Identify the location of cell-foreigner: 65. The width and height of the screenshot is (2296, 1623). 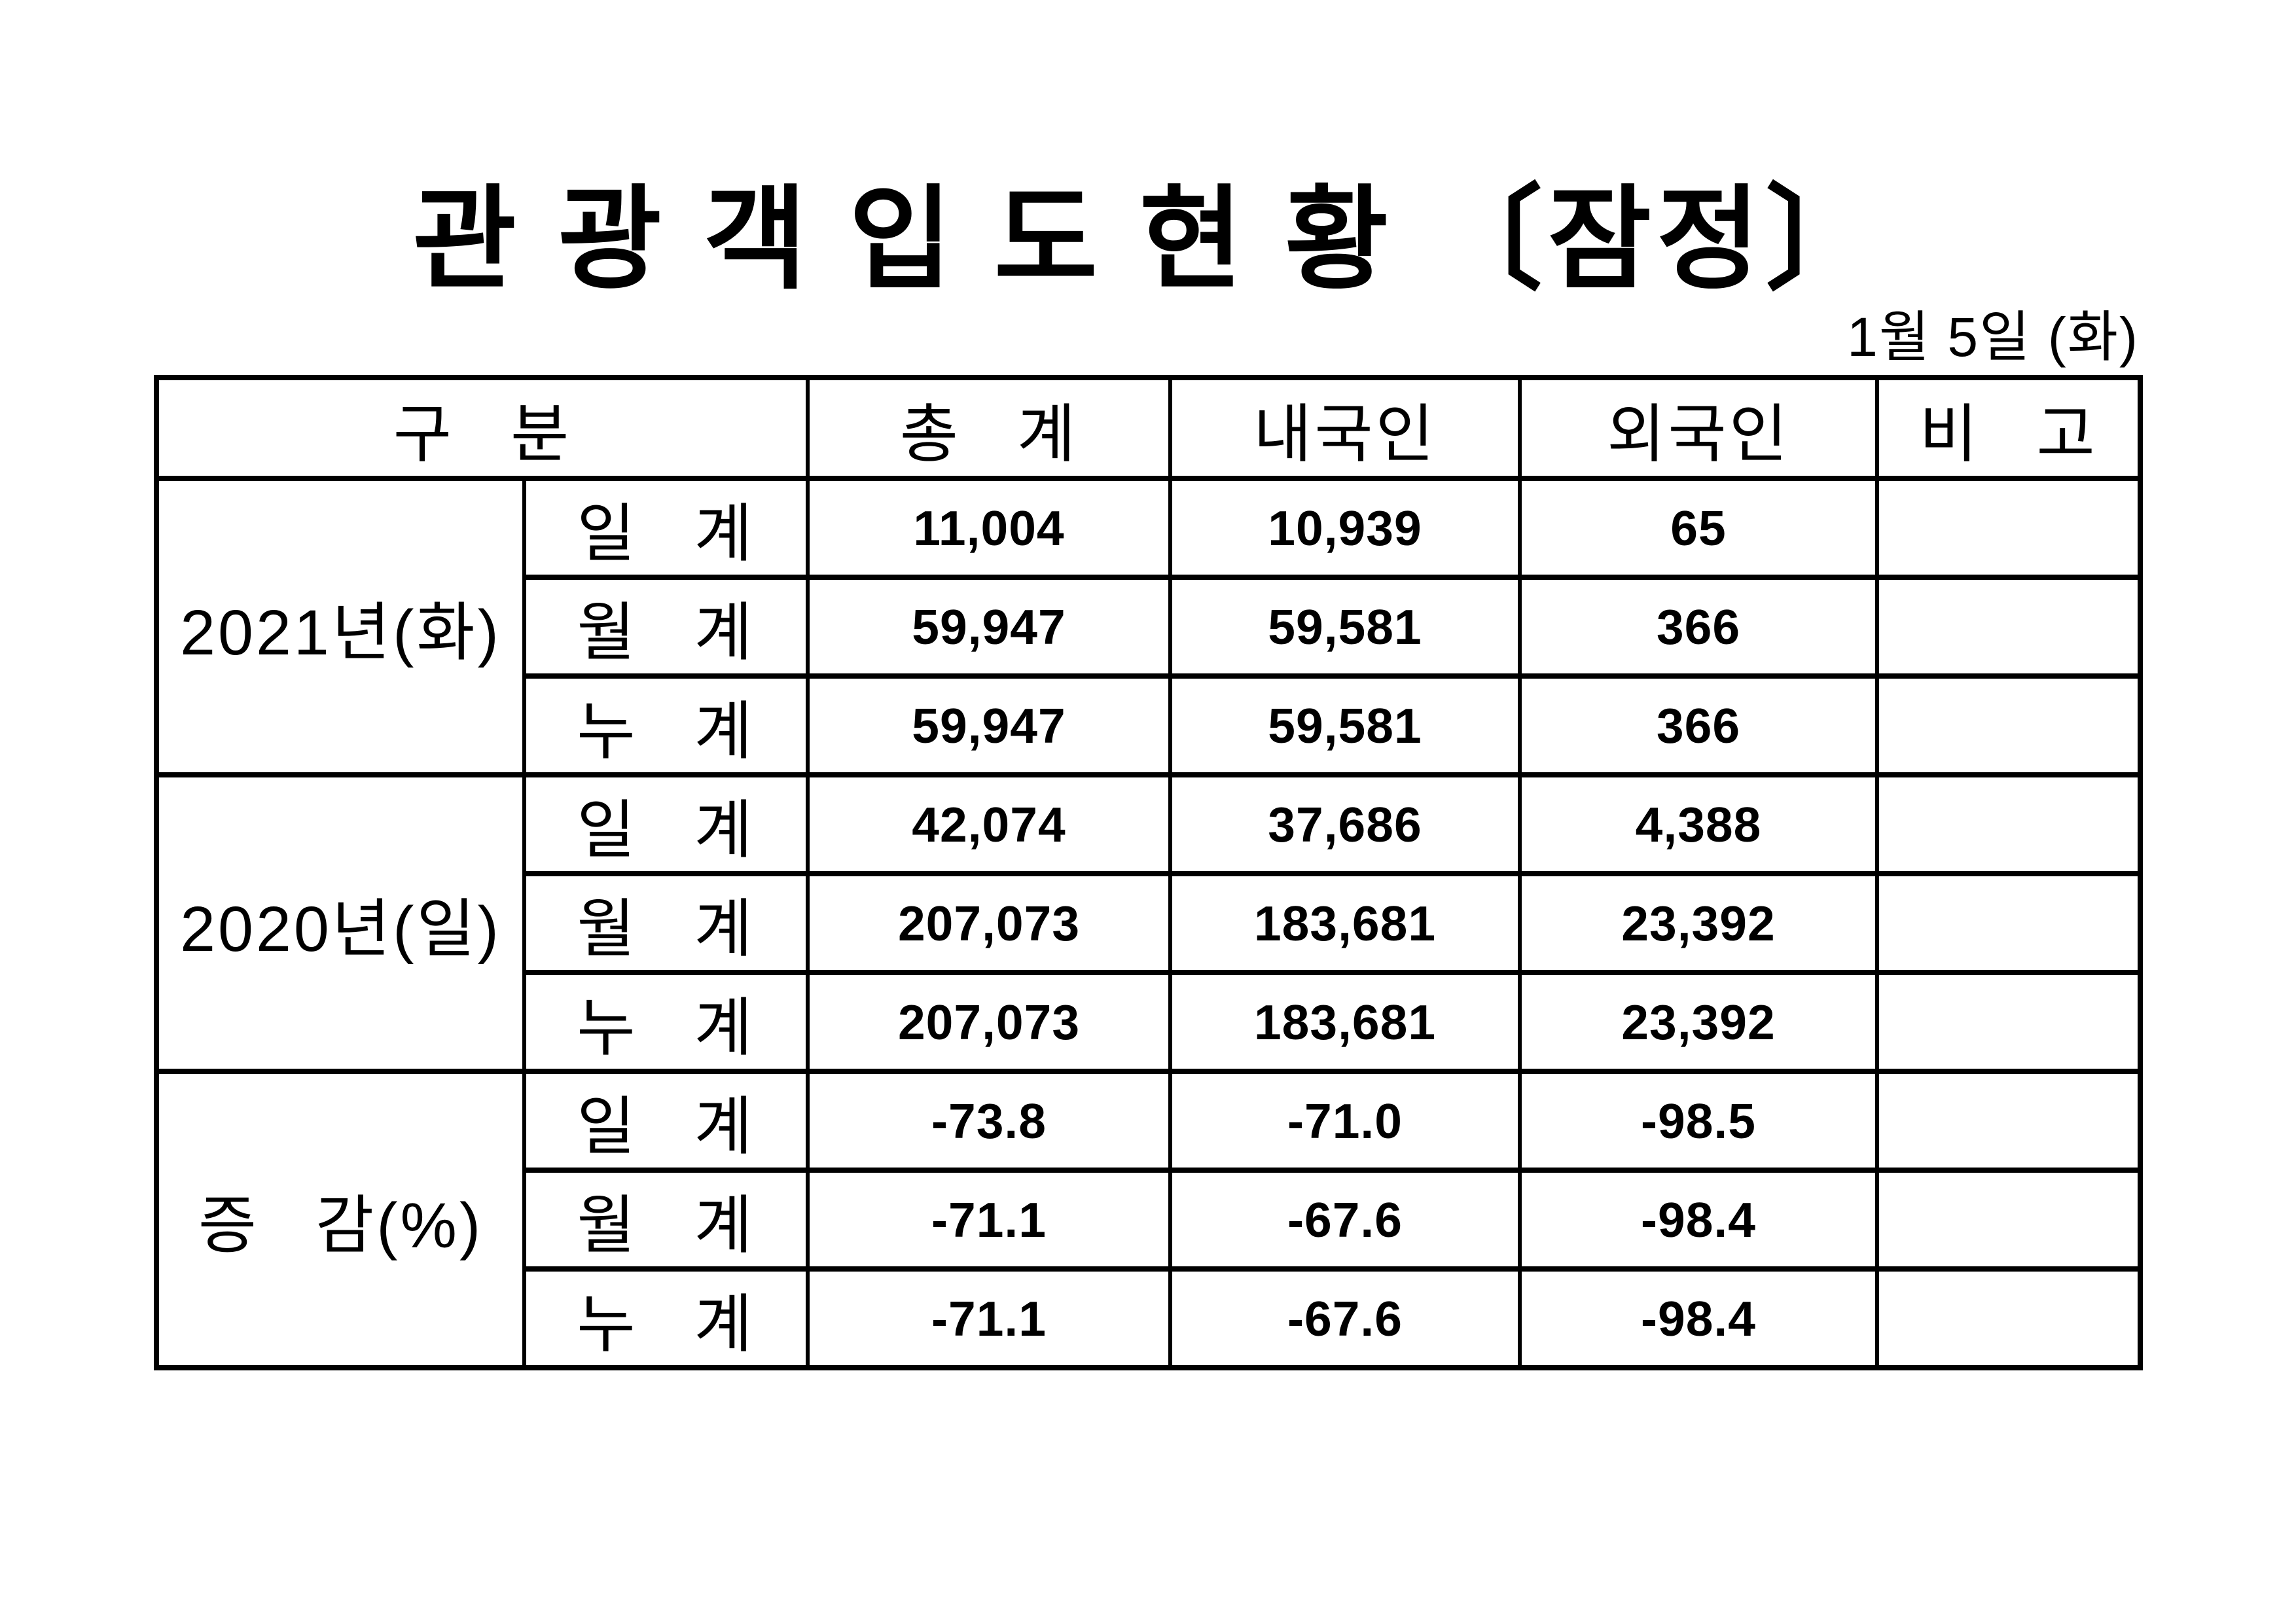
(1698, 528).